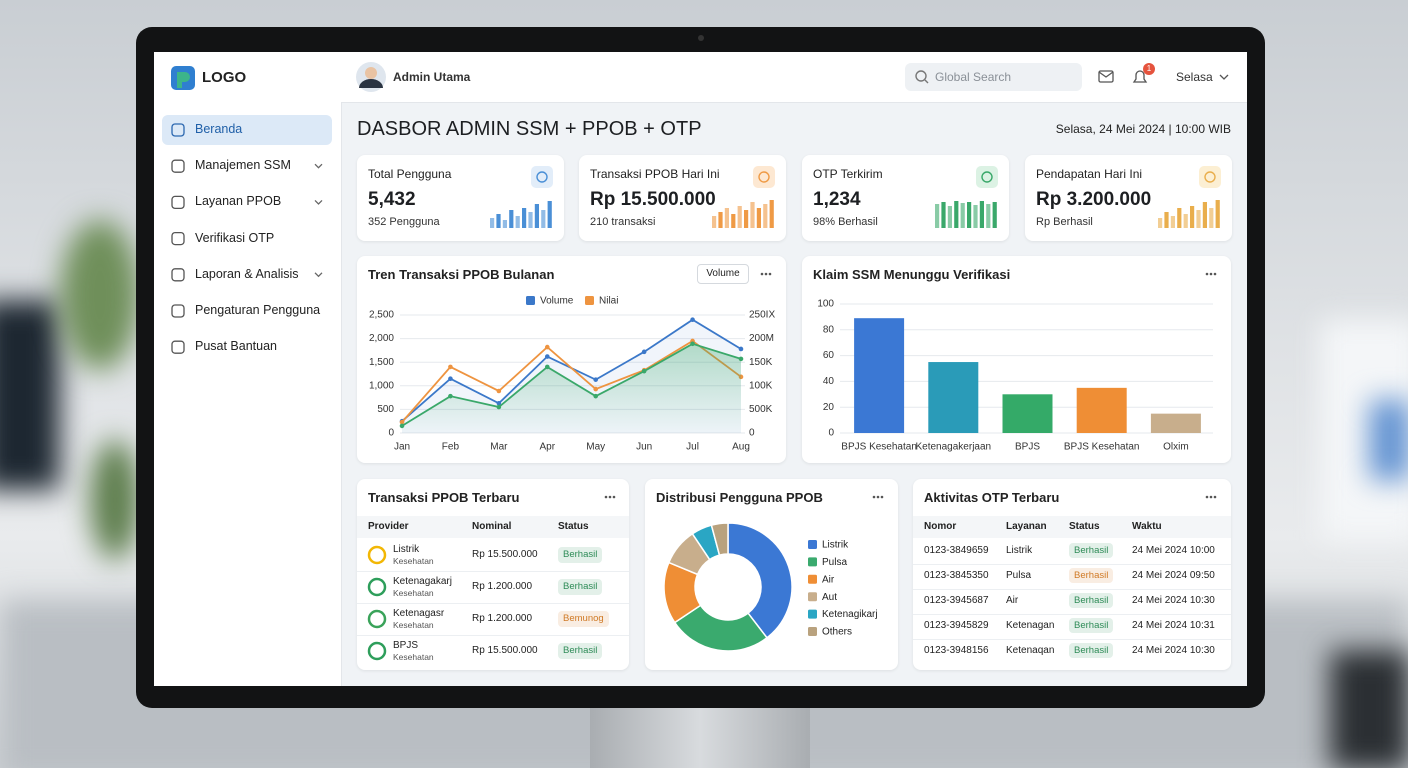  Describe the element at coordinates (238, 201) in the screenshot. I see `menu-item: Layanan PPOB` at that location.